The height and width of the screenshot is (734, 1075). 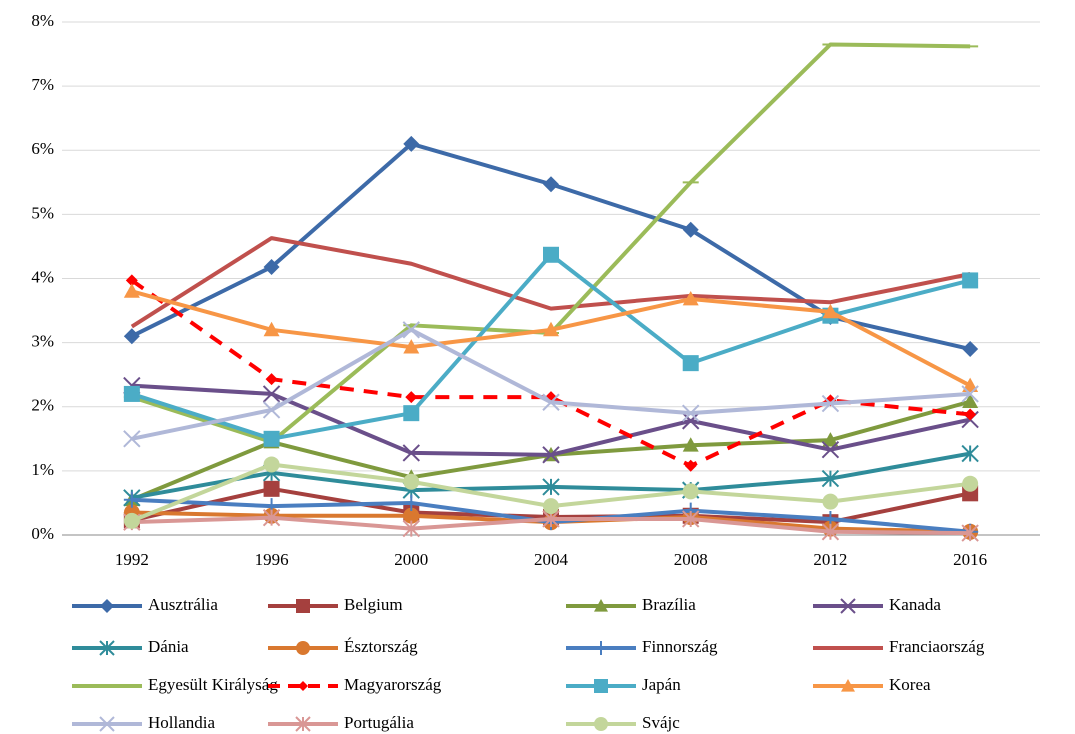 What do you see at coordinates (42, 84) in the screenshot?
I see `y-tick-label: 7%` at bounding box center [42, 84].